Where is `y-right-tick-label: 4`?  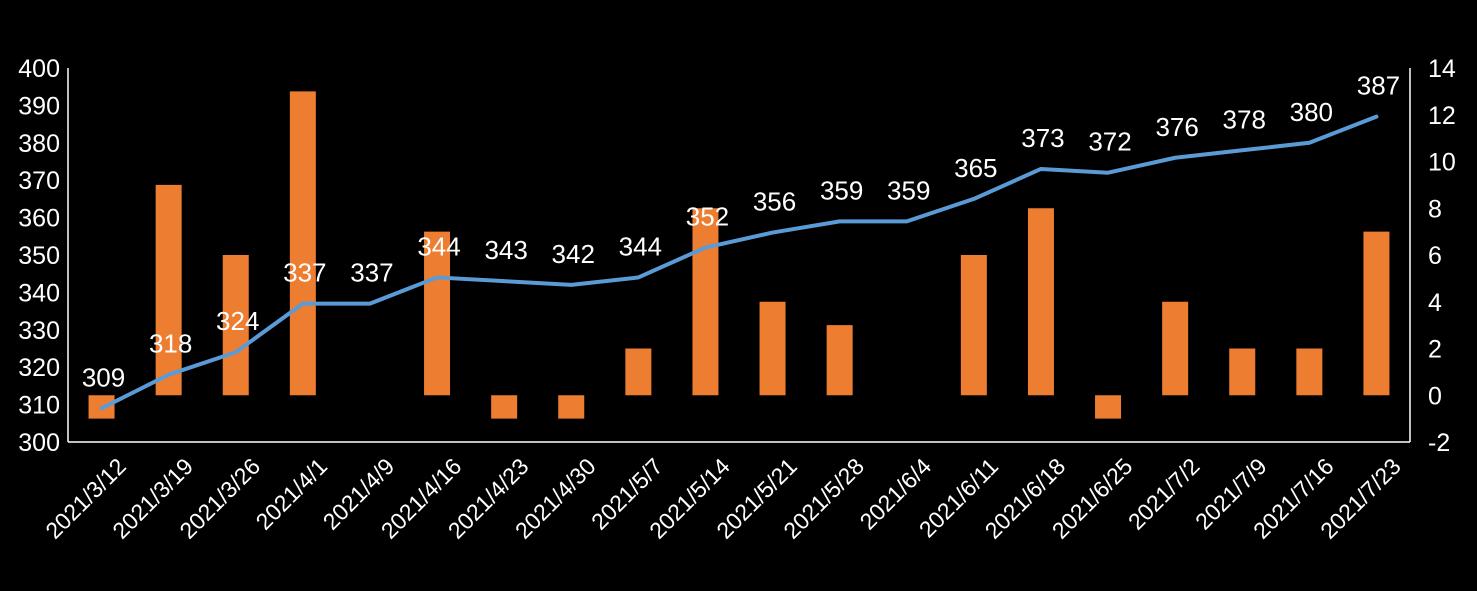 y-right-tick-label: 4 is located at coordinates (1435, 303).